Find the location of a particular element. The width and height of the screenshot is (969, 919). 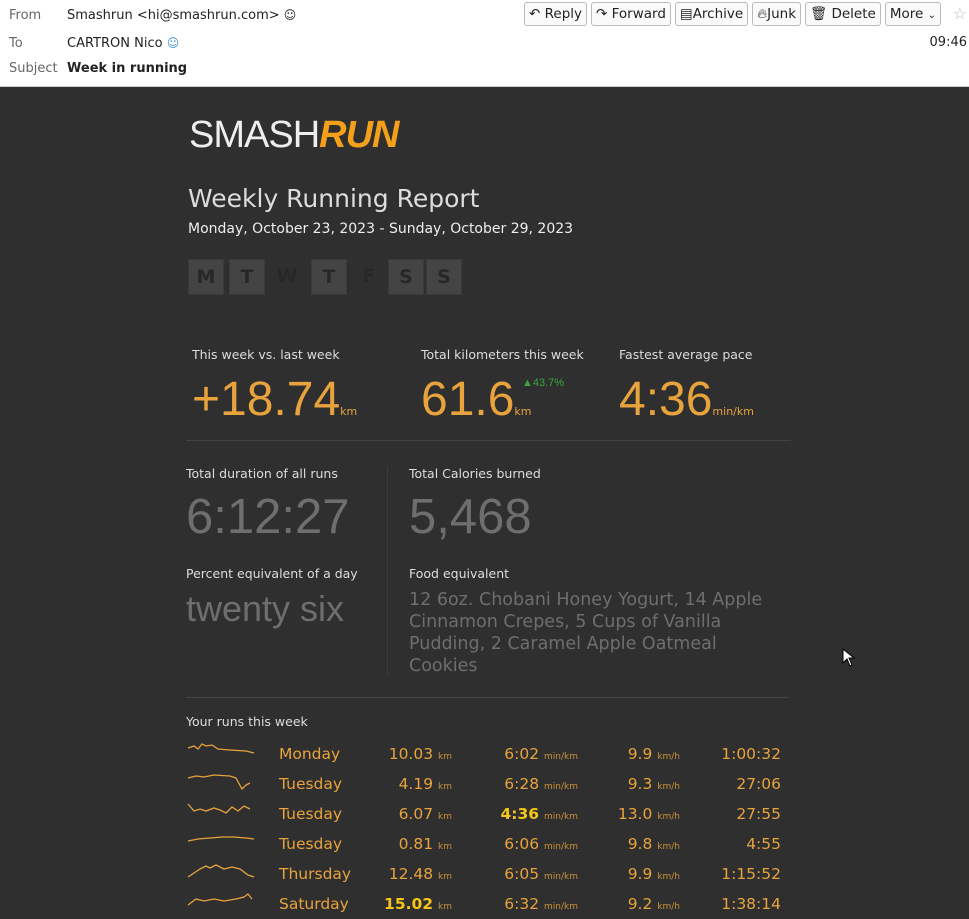

reply-button: ↶ Reply is located at coordinates (556, 14).